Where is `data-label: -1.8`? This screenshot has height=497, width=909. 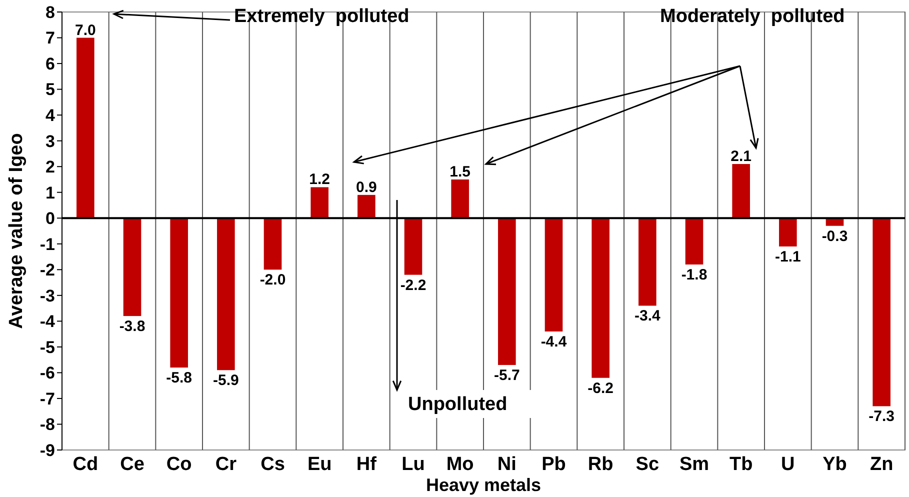
data-label: -1.8 is located at coordinates (694, 275).